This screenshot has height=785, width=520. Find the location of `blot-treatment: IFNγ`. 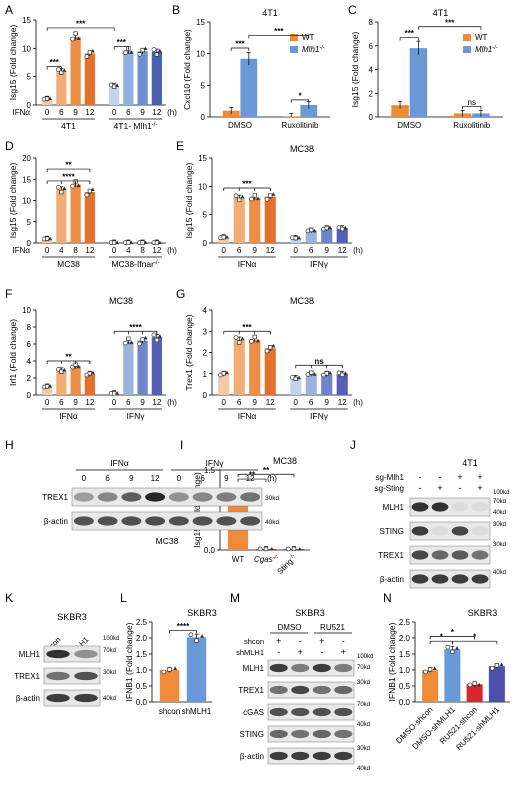

blot-treatment: IFNγ is located at coordinates (215, 463).